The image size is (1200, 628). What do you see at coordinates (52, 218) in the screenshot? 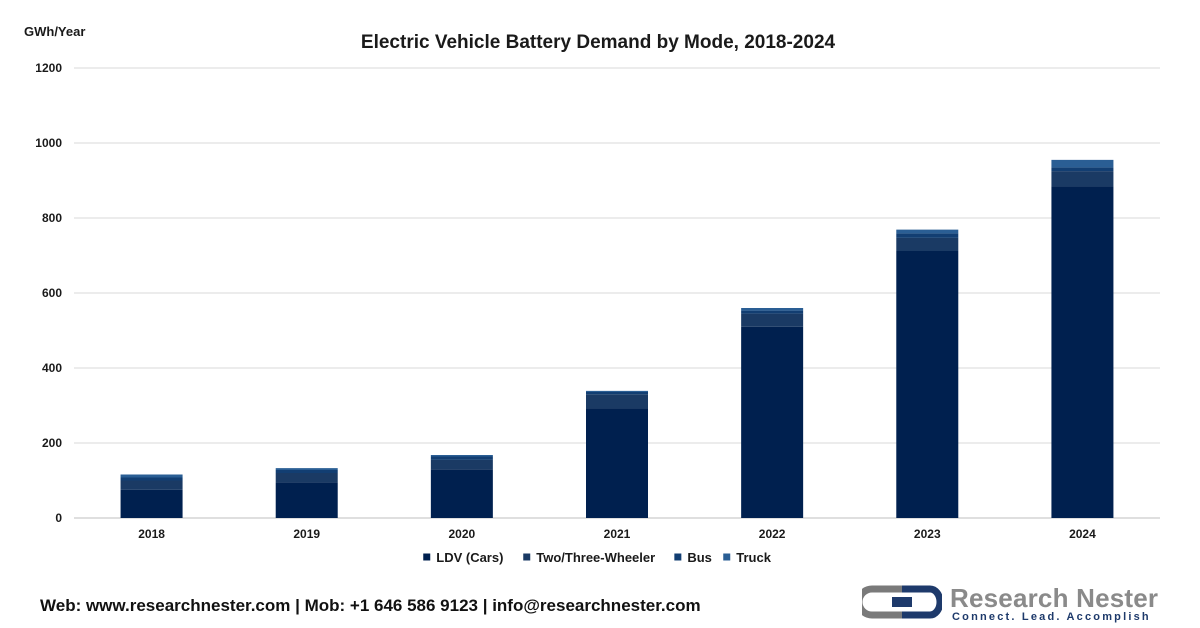
I see `y-tick-label: 800` at bounding box center [52, 218].